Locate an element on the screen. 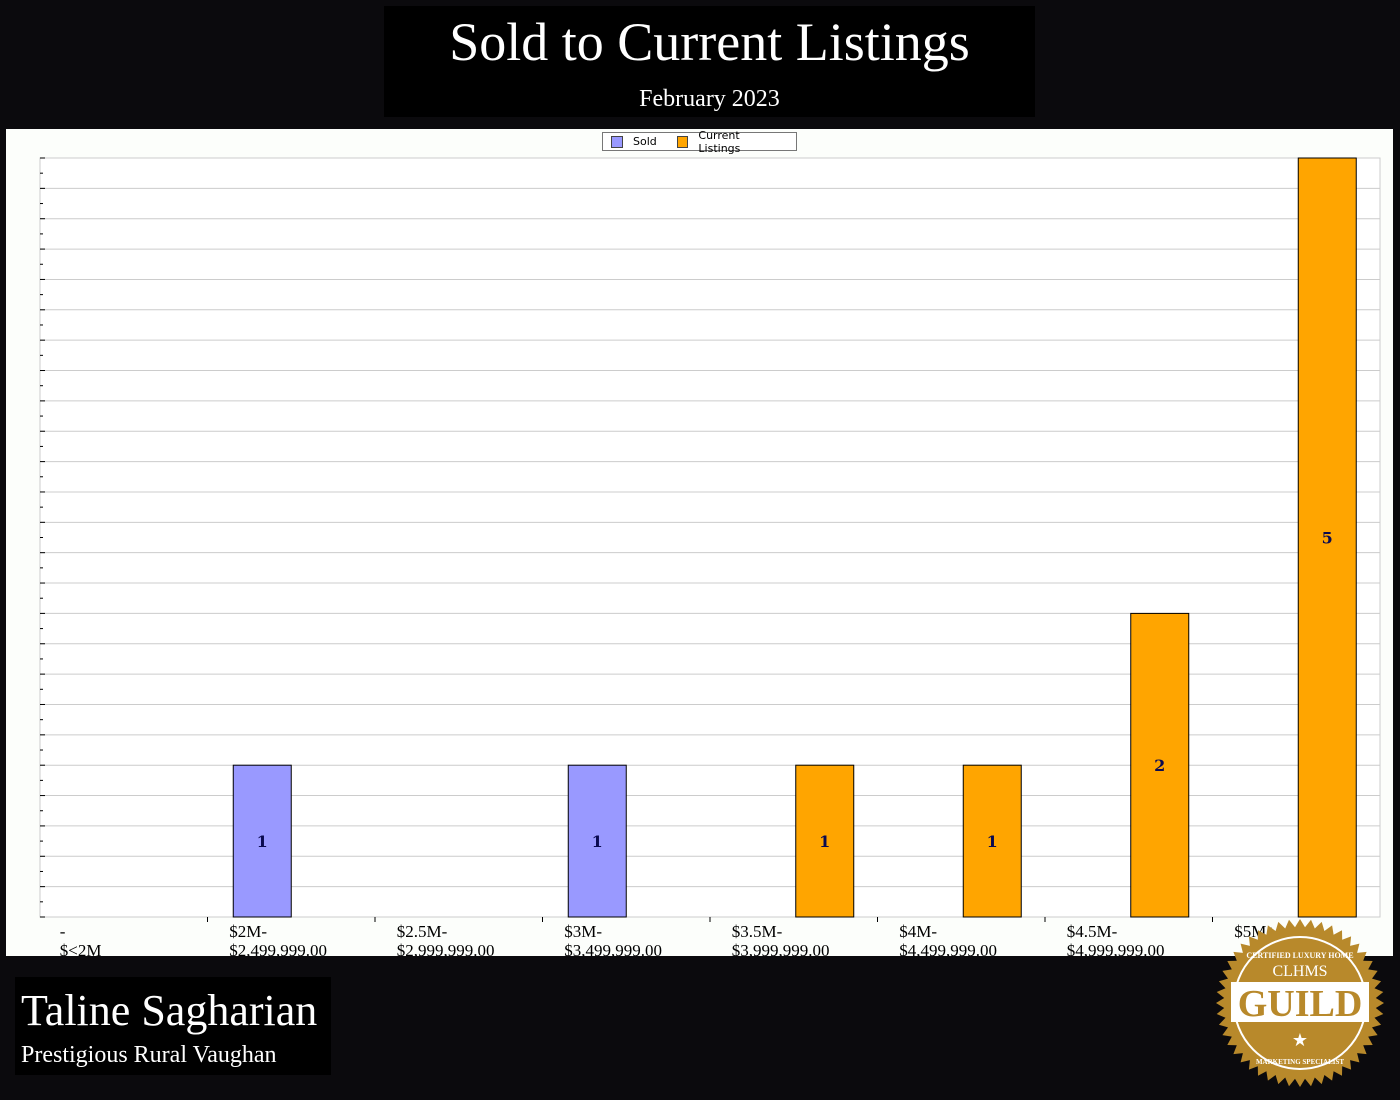 The image size is (1400, 1100). svg-text: CERTIFIED LUXURY HOME is located at coordinates (1299, 955).